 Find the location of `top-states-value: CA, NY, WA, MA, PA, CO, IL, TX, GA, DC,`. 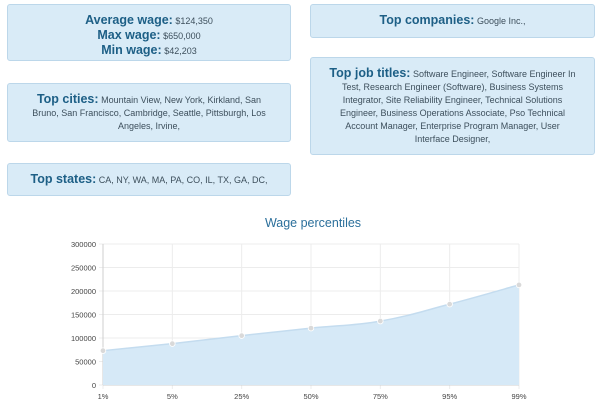

top-states-value: CA, NY, WA, MA, PA, CO, IL, TX, GA, DC, is located at coordinates (183, 180).